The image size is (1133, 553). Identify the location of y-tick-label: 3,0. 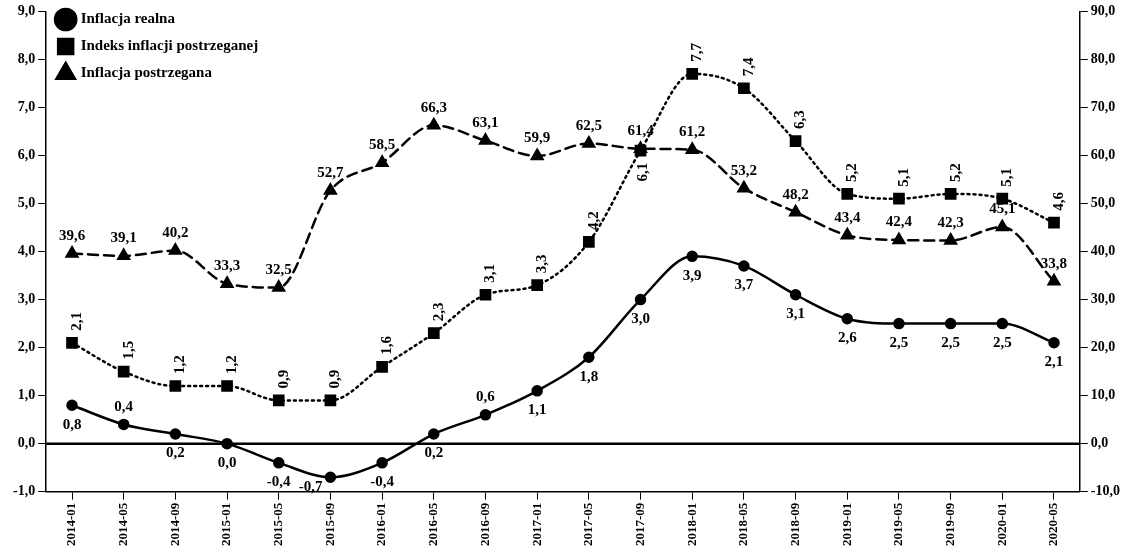
(26, 299).